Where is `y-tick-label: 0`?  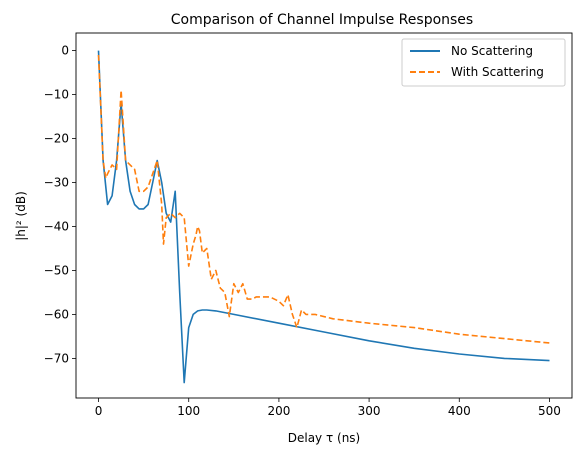 y-tick-label: 0 is located at coordinates (65, 51).